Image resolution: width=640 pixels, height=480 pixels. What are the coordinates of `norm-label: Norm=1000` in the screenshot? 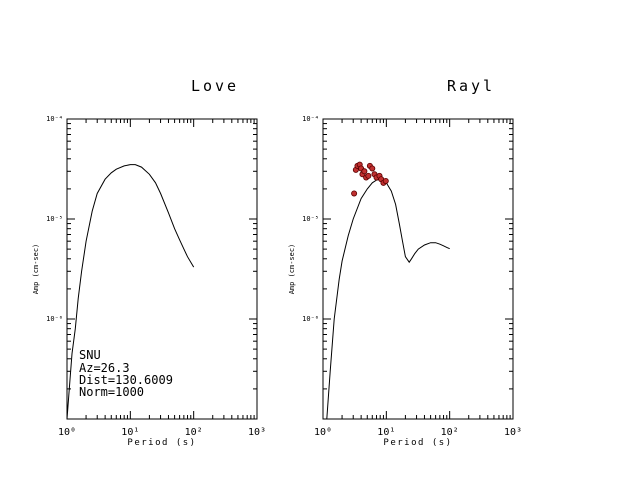 It's located at (111, 392).